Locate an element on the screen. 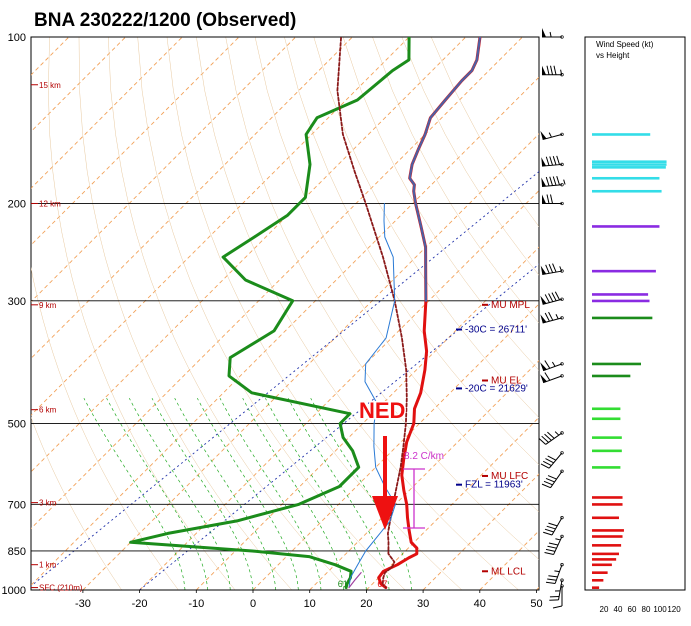  temp-tick-label: -20 is located at coordinates (140, 604).